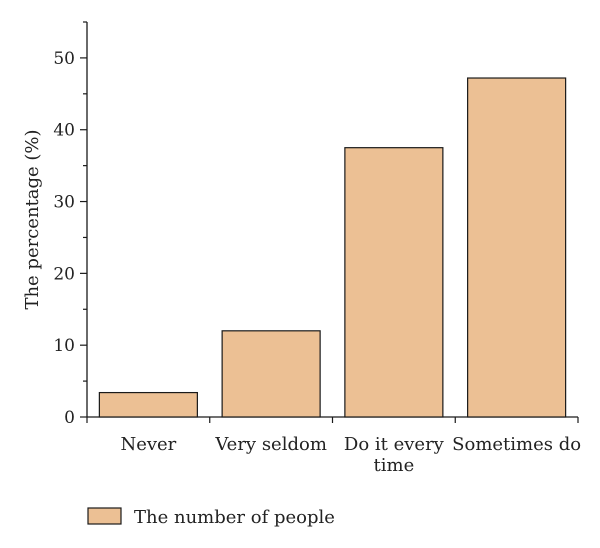 The width and height of the screenshot is (600, 548). What do you see at coordinates (234, 517) in the screenshot?
I see `legend-label: The number of people` at bounding box center [234, 517].